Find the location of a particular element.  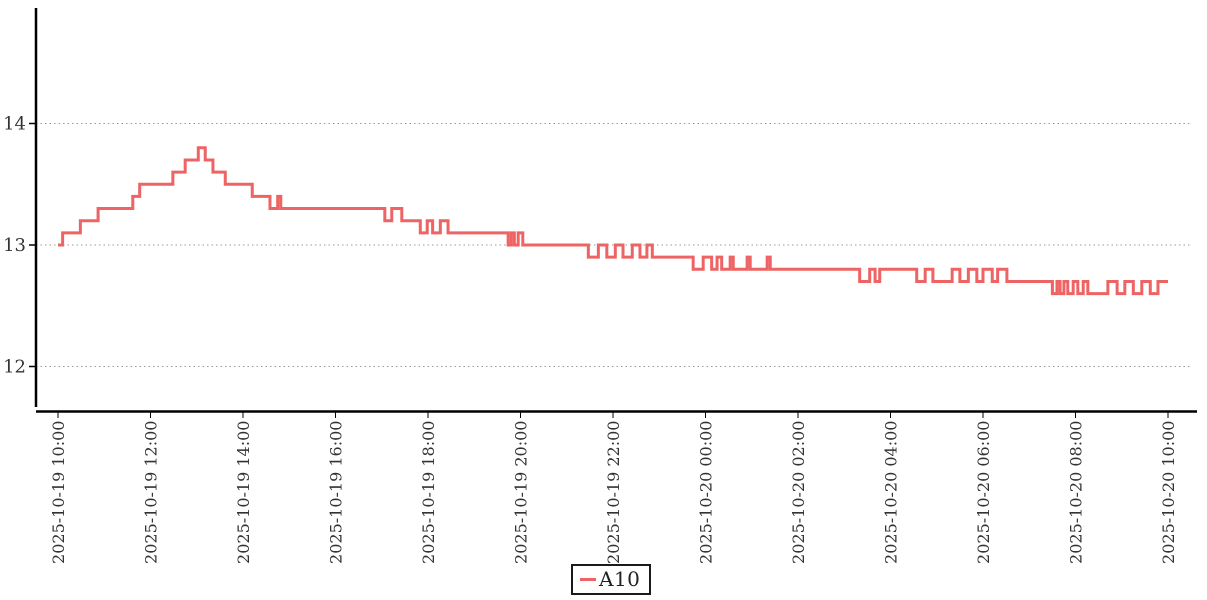

x-axis-tick-label: 2025-10-20 04:00 is located at coordinates (891, 492).